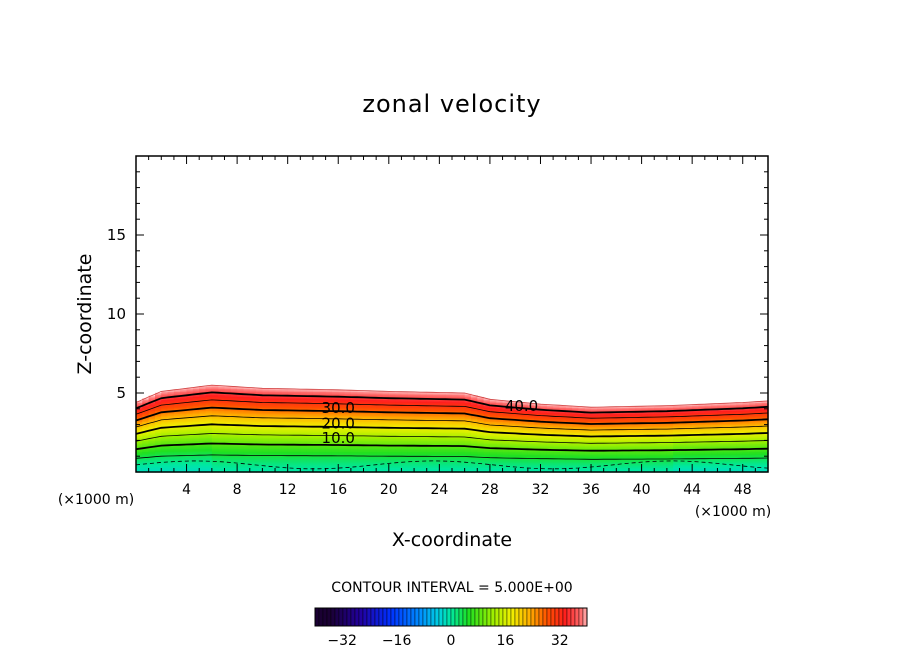 The height and width of the screenshot is (654, 904). Describe the element at coordinates (397, 641) in the screenshot. I see `colorbar-tick-label: −16` at that location.